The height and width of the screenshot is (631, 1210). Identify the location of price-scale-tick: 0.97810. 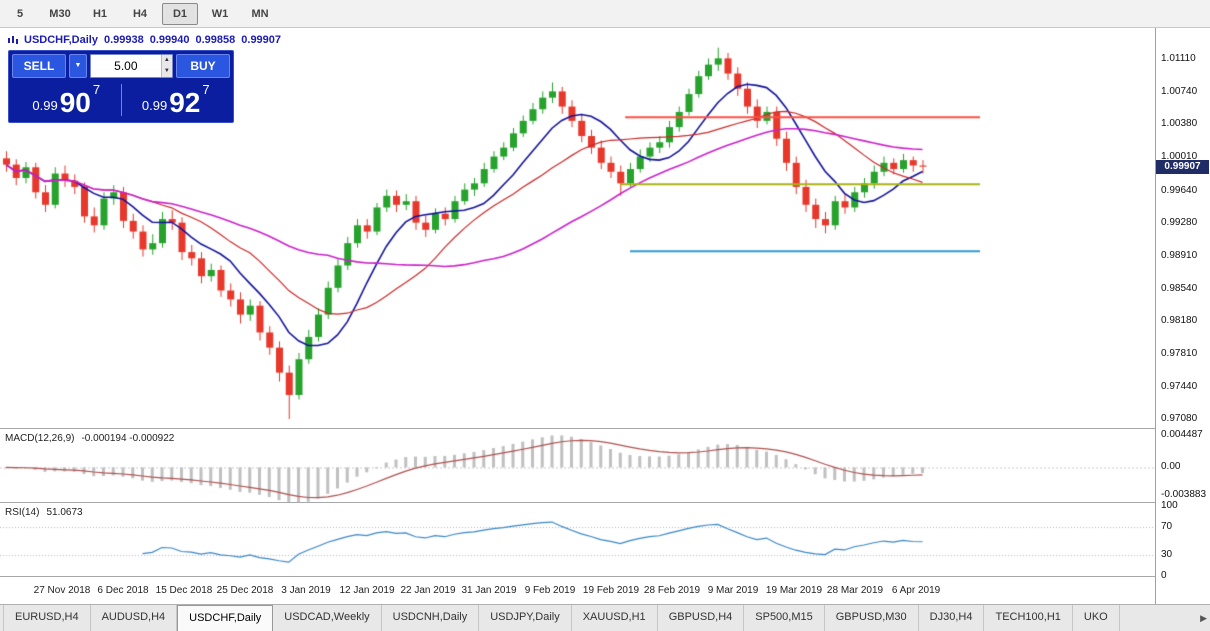
(1179, 353).